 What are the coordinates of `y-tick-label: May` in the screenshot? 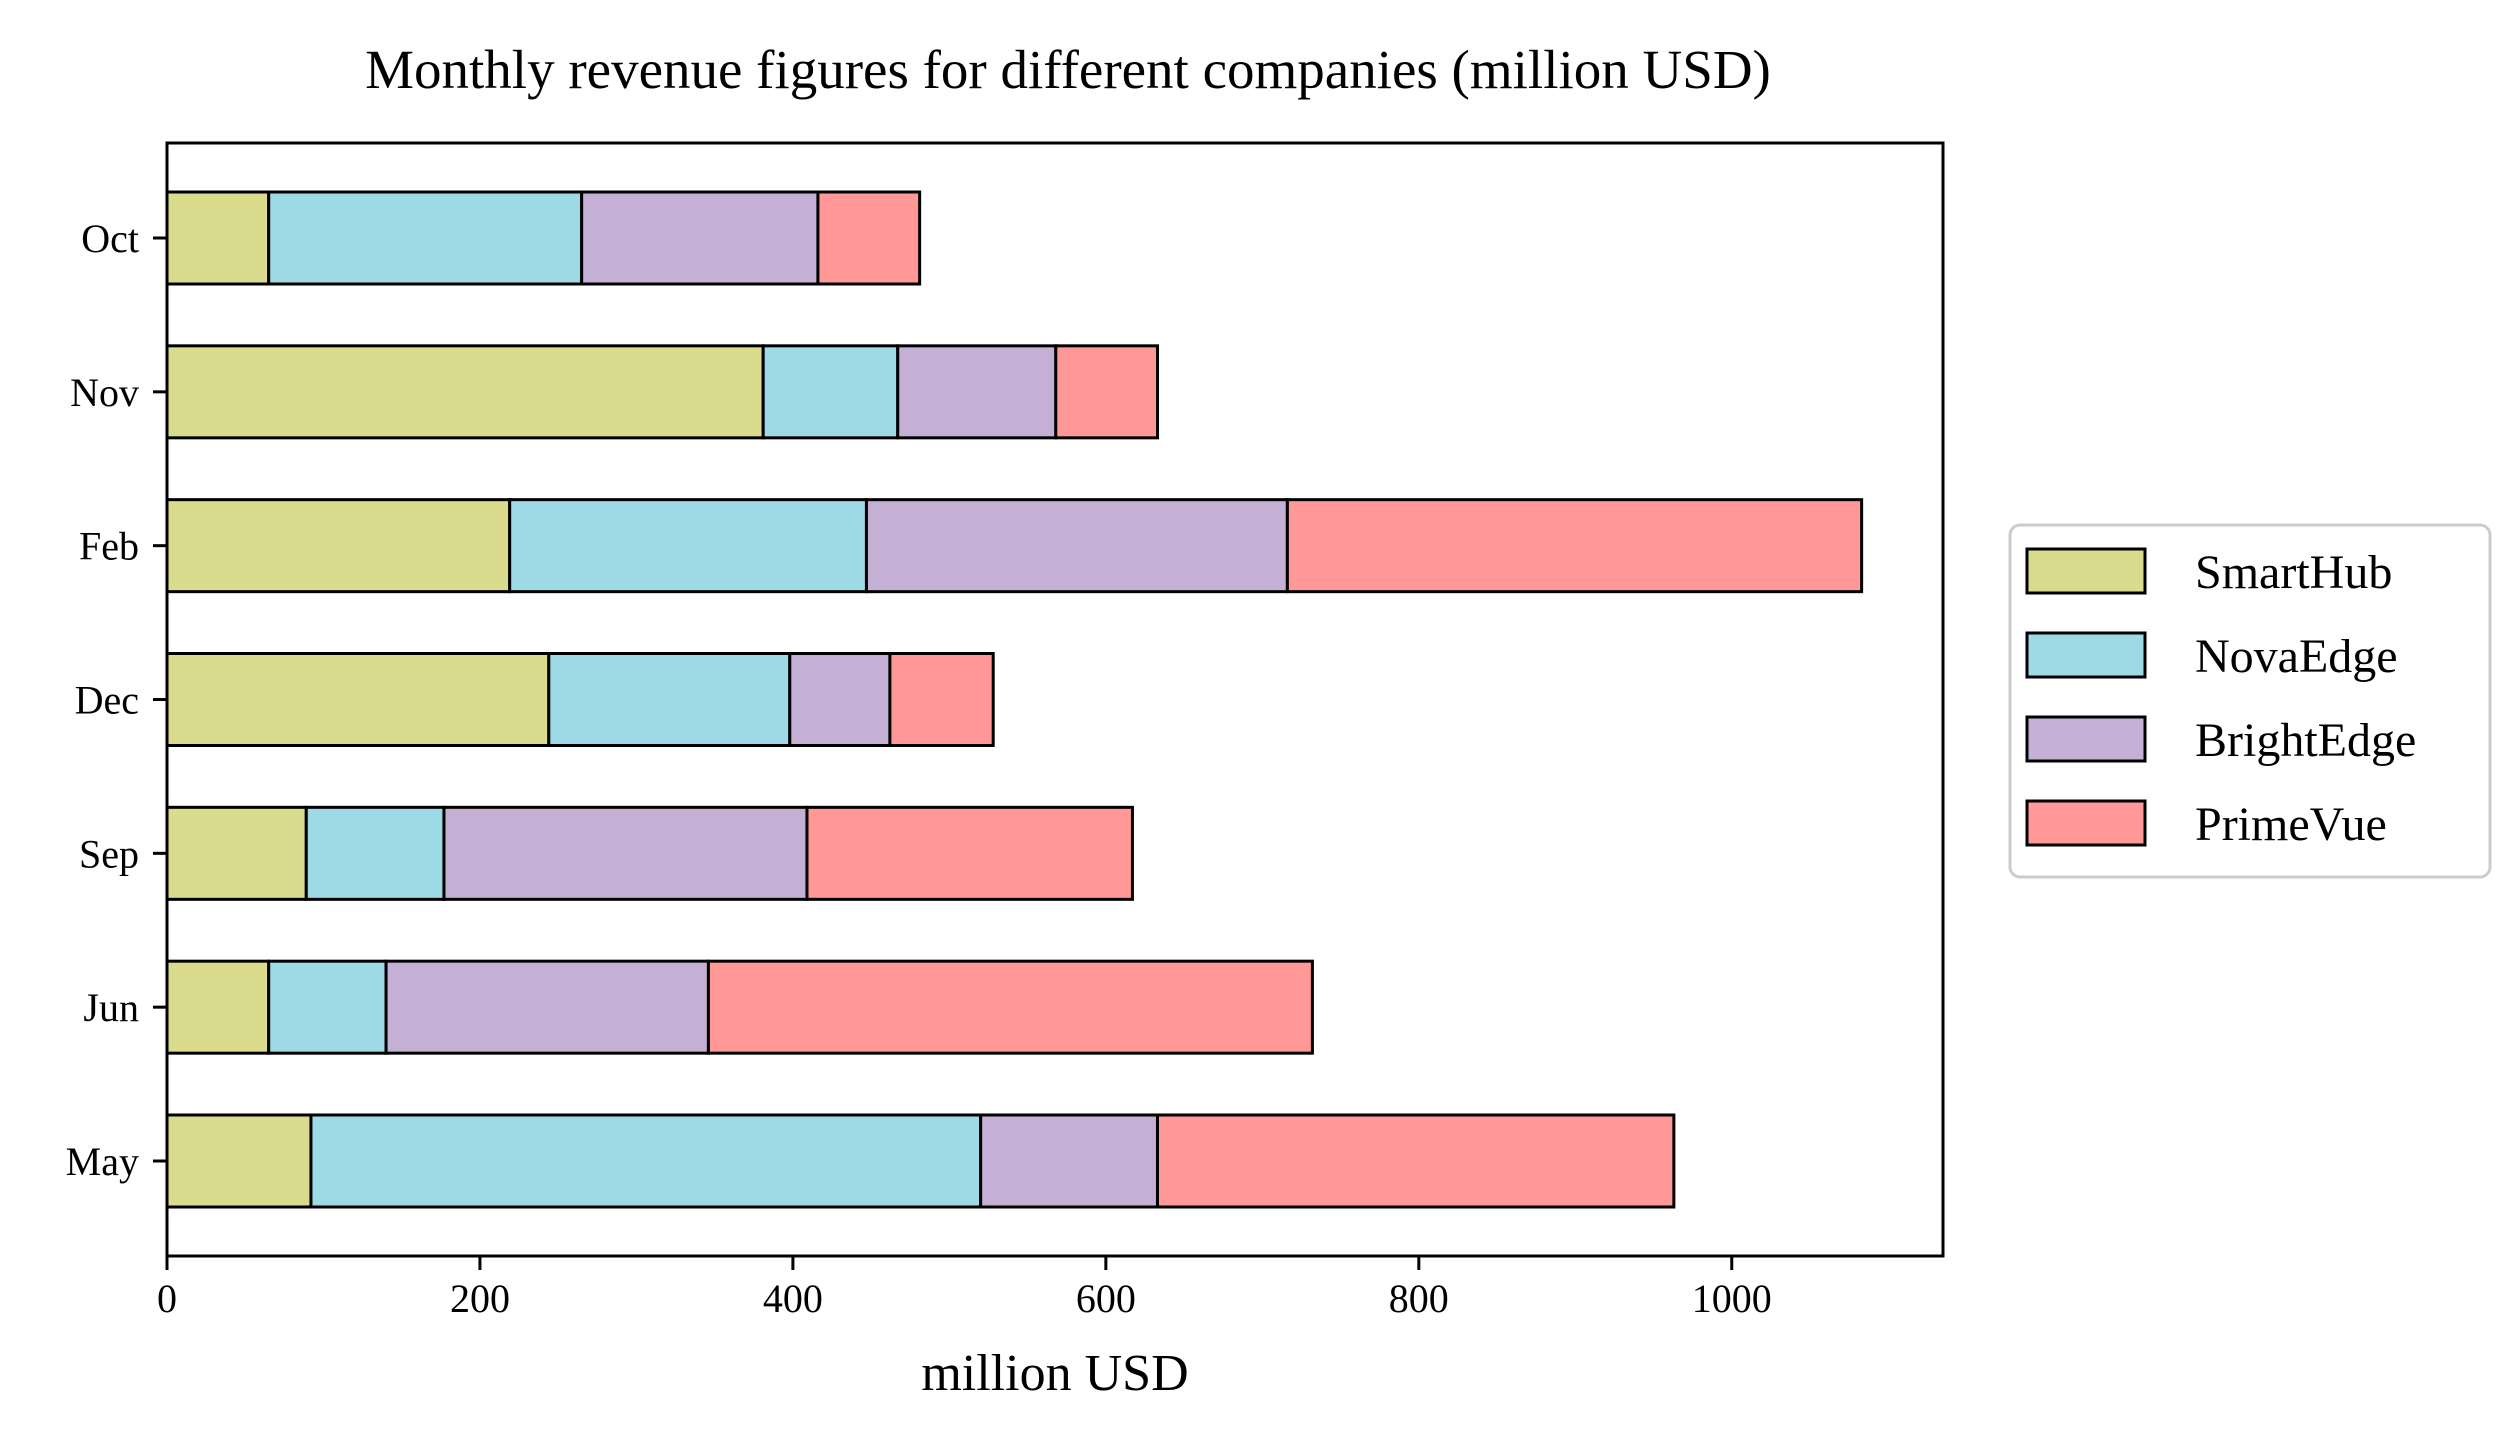 It's located at (102, 1161).